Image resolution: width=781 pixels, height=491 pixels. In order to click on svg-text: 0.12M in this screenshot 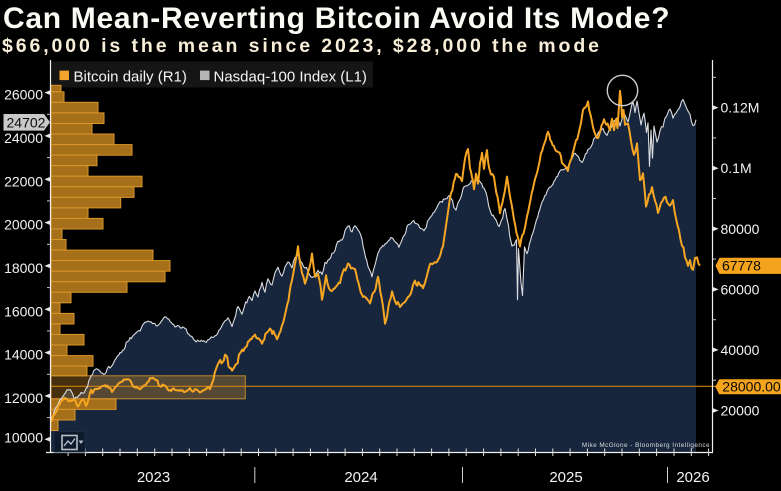, I will do `click(740, 108)`.